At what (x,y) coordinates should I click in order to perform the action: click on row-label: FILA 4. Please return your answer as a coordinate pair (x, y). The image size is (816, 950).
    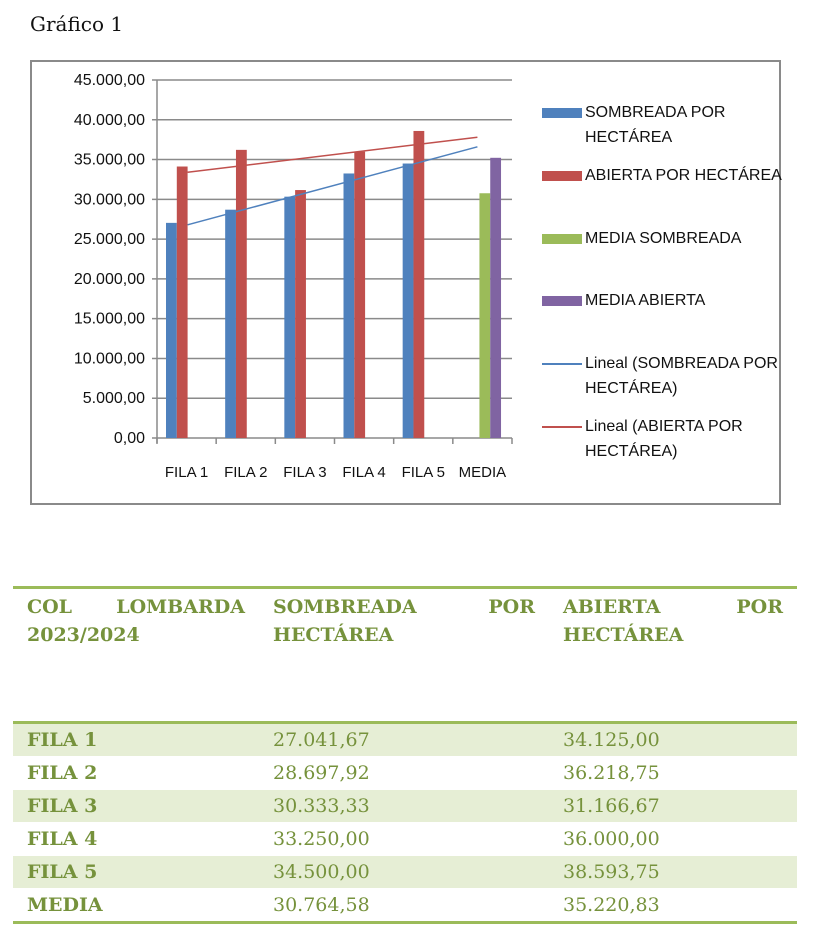
    Looking at the image, I should click on (136, 839).